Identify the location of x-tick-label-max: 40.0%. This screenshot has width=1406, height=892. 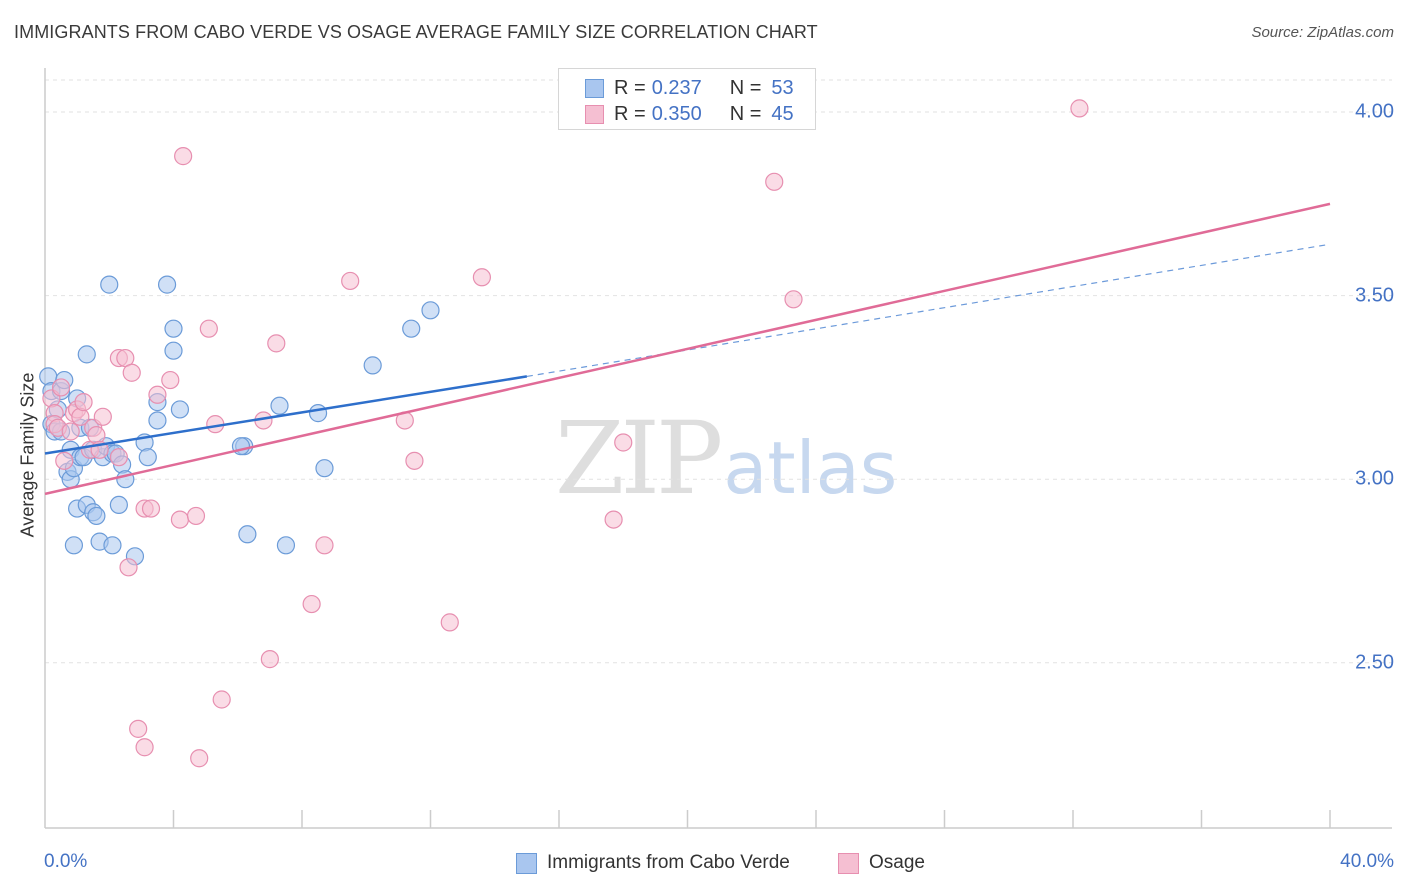
(1367, 861).